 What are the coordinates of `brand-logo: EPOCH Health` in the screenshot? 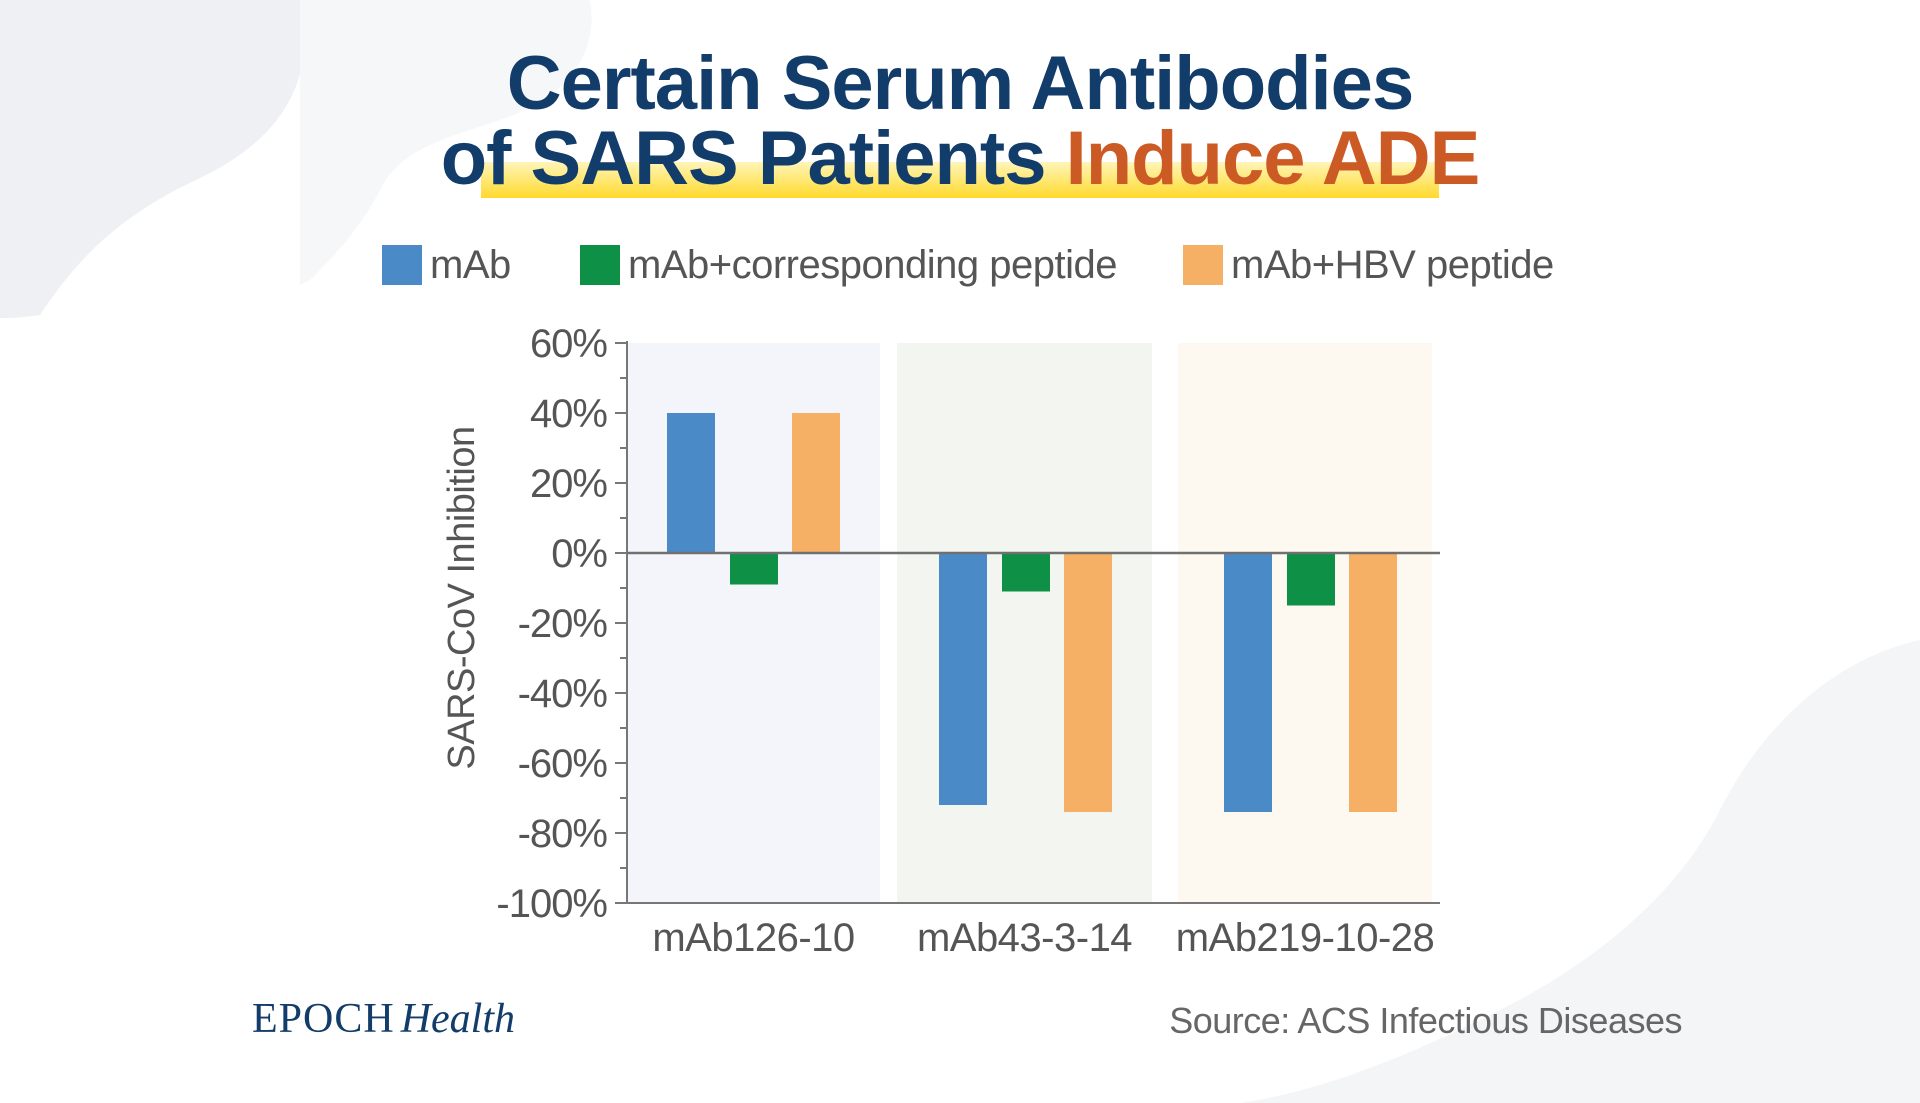 It's located at (383, 1019).